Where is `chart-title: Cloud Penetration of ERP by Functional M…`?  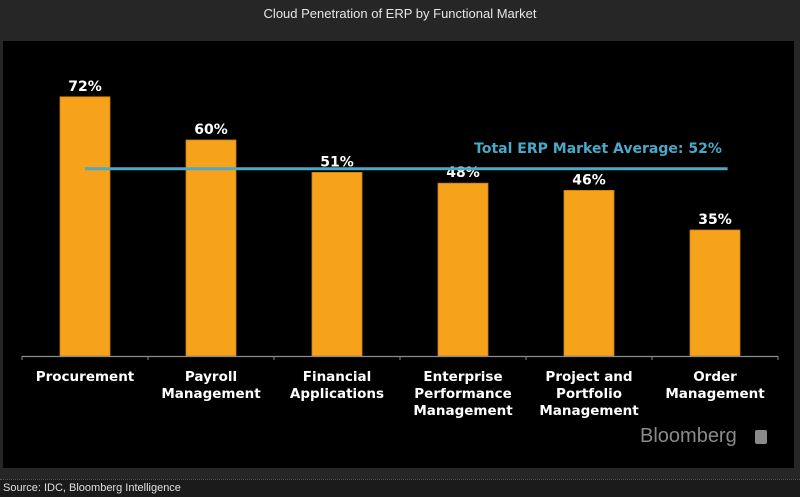 chart-title: Cloud Penetration of ERP by Functional M… is located at coordinates (400, 16).